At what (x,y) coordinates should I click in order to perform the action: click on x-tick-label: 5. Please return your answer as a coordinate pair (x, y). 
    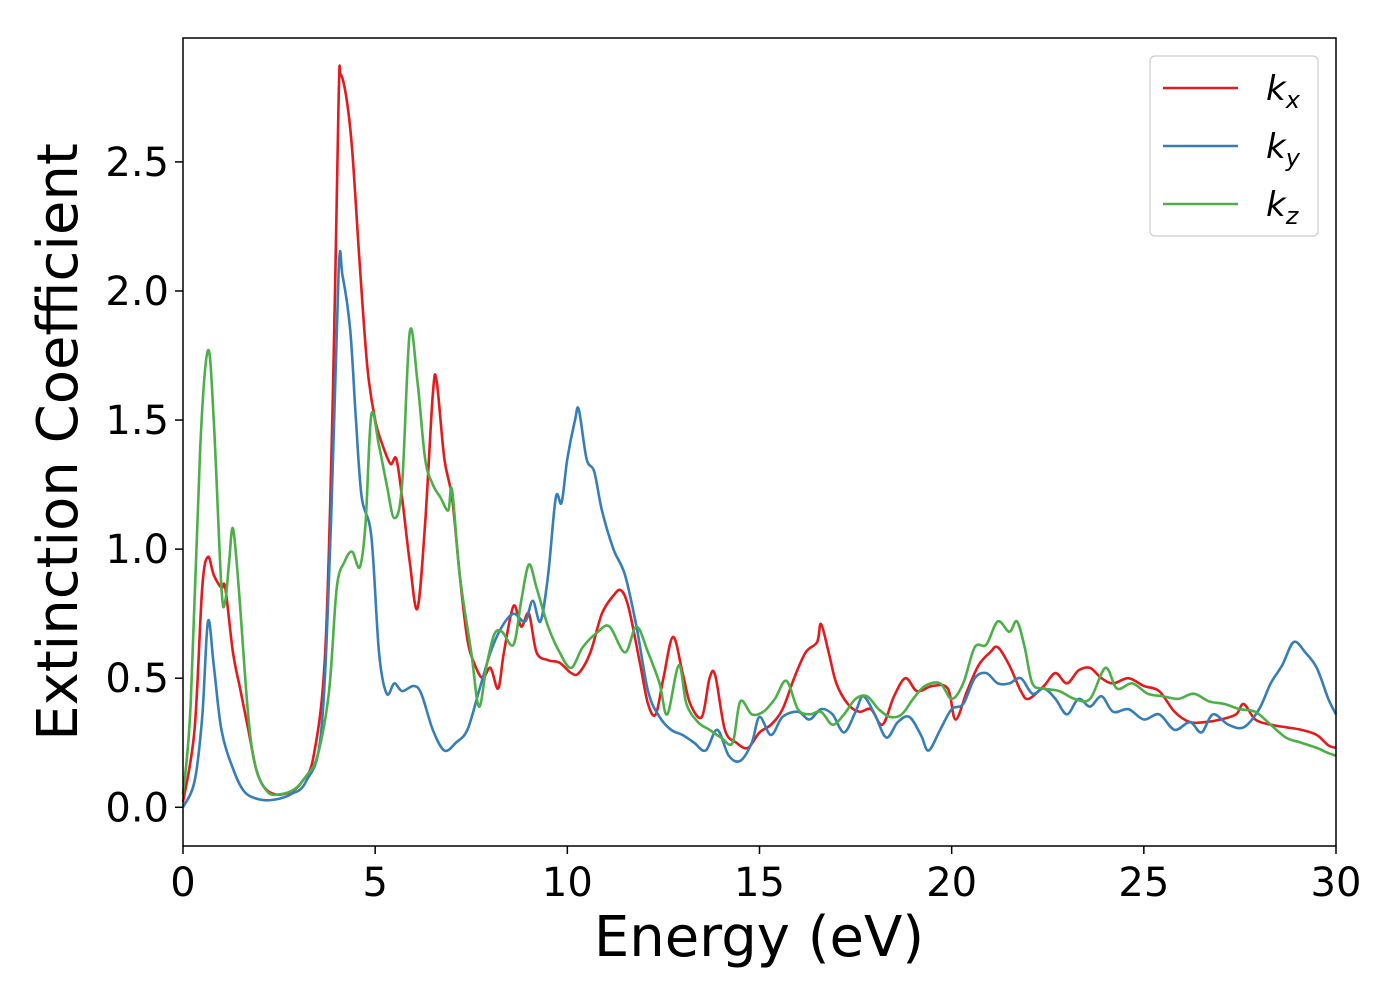
    Looking at the image, I should click on (374, 883).